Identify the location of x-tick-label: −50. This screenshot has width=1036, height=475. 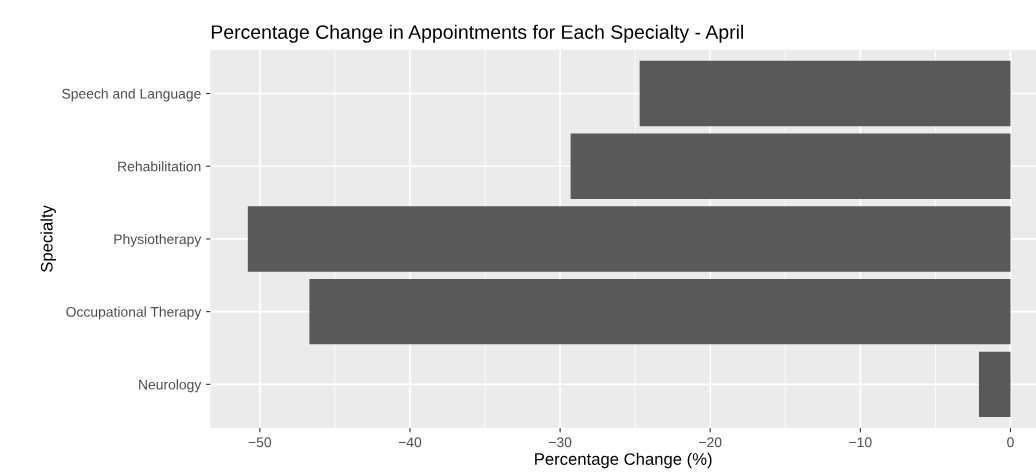
(260, 442).